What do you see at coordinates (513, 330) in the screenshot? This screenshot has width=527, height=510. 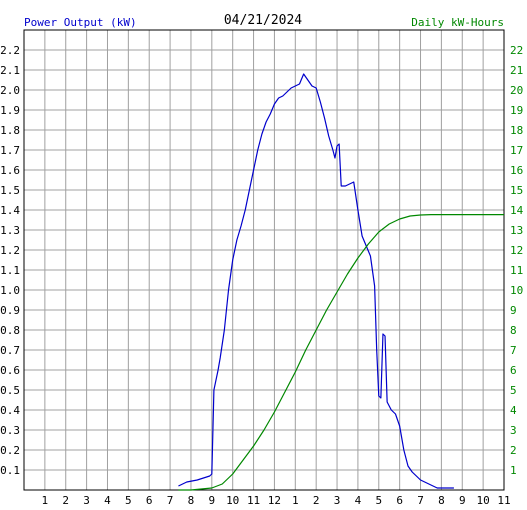 I see `y-right-tick-label: 8` at bounding box center [513, 330].